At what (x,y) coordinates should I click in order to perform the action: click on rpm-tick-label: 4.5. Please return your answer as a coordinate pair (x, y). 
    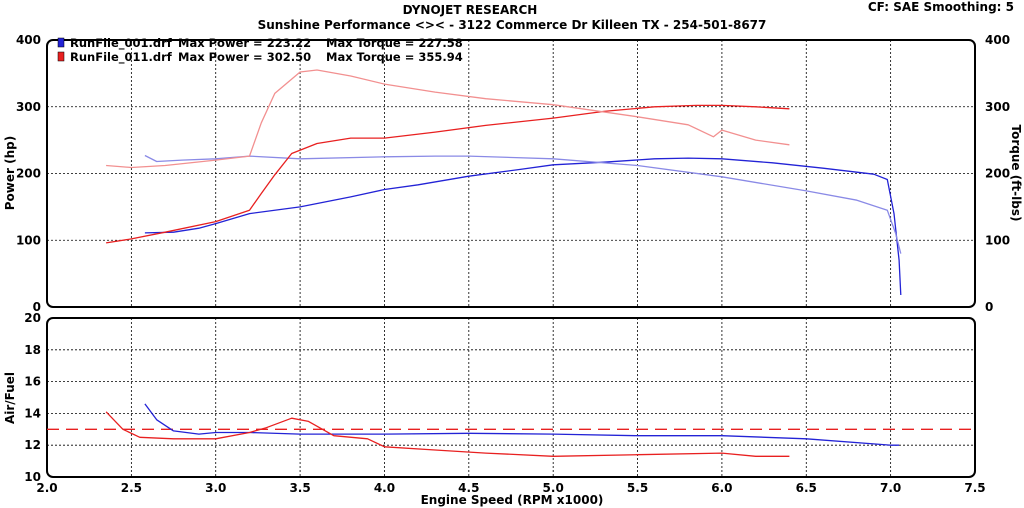
    Looking at the image, I should click on (468, 488).